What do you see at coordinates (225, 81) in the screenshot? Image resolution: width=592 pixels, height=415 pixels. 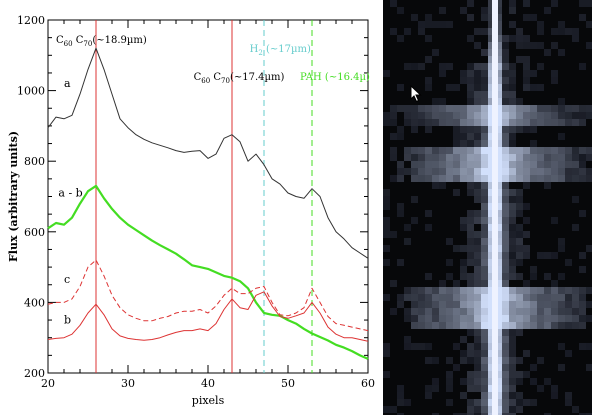 I see `annotation-part: 70` at bounding box center [225, 81].